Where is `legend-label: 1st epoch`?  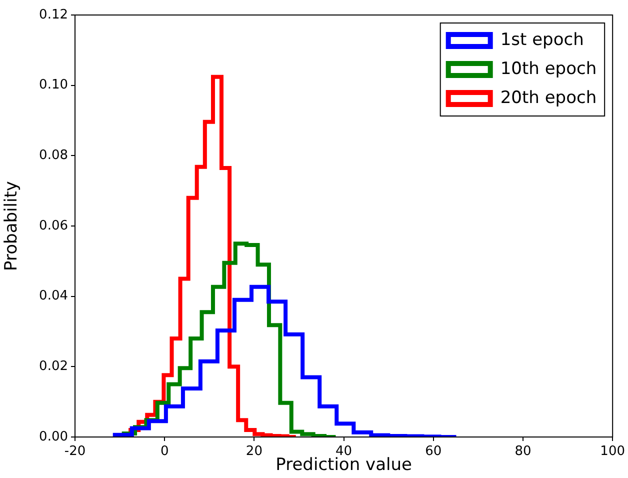
legend-label: 1st epoch is located at coordinates (542, 40).